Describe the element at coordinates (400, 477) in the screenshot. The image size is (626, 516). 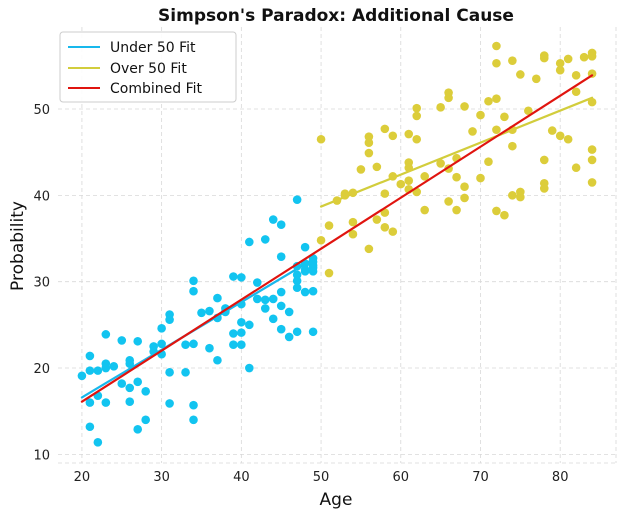
I see `x-tick-label: 60` at that location.